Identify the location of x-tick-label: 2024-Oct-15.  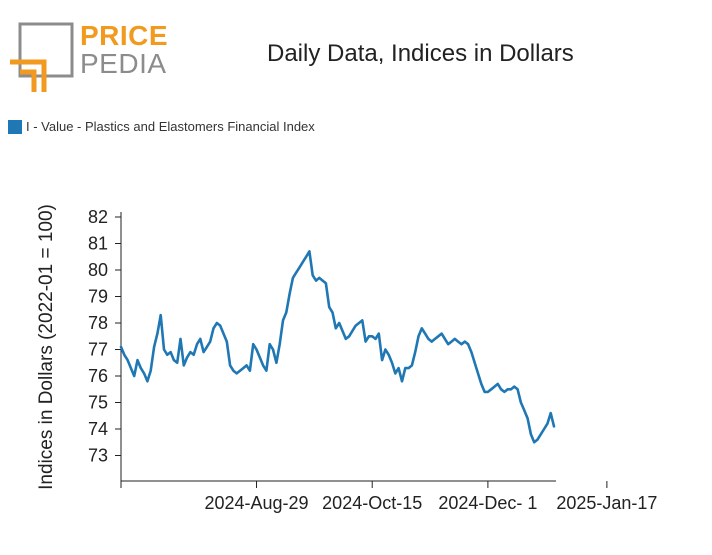
(372, 503).